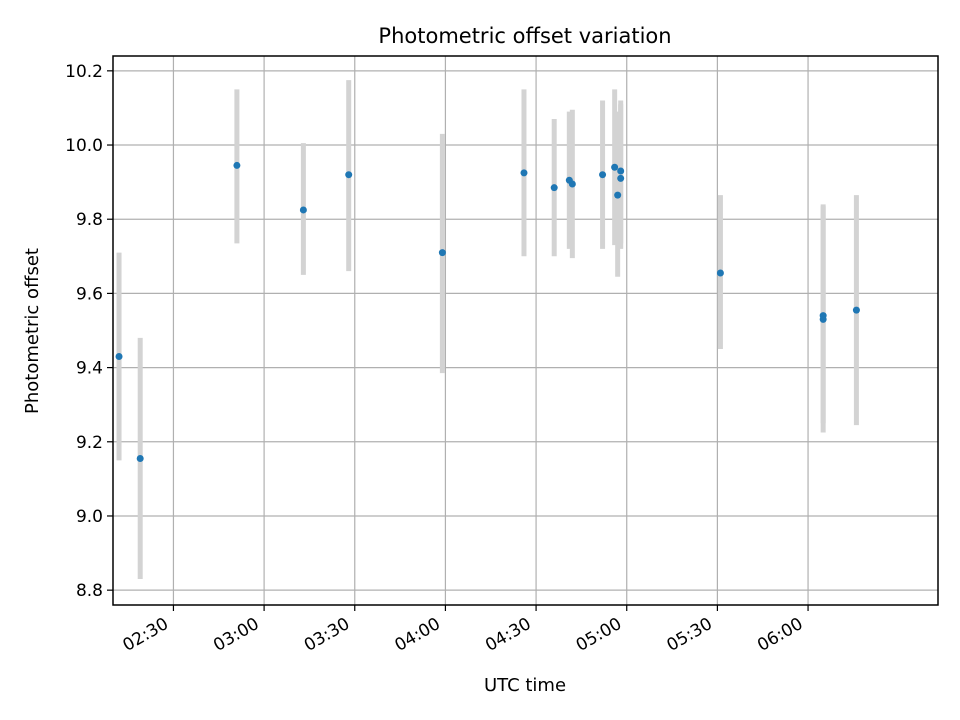 The width and height of the screenshot is (960, 720). I want to click on y-tick-label: 9.0, so click(89, 517).